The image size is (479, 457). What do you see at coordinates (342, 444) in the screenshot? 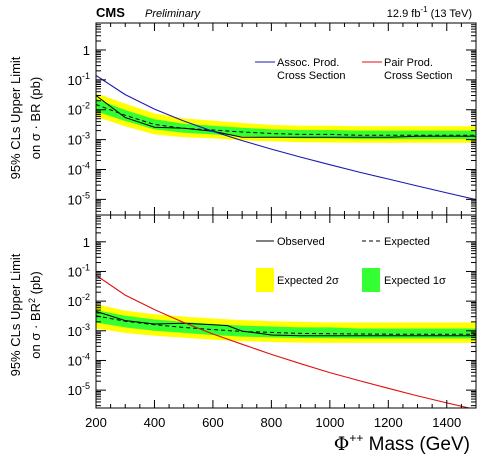
I see `x-axis-symbol: Φ` at bounding box center [342, 444].